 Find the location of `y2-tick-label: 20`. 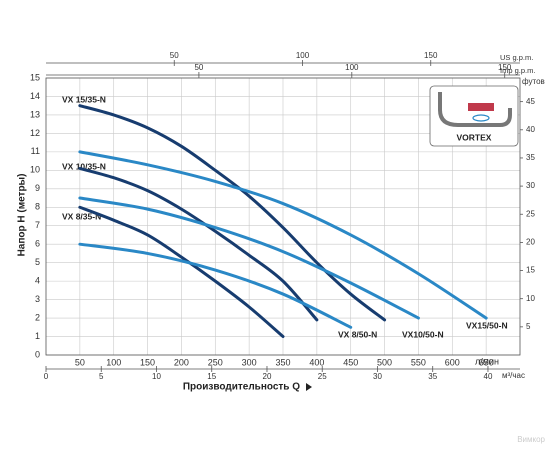

y2-tick-label: 20 is located at coordinates (530, 242).